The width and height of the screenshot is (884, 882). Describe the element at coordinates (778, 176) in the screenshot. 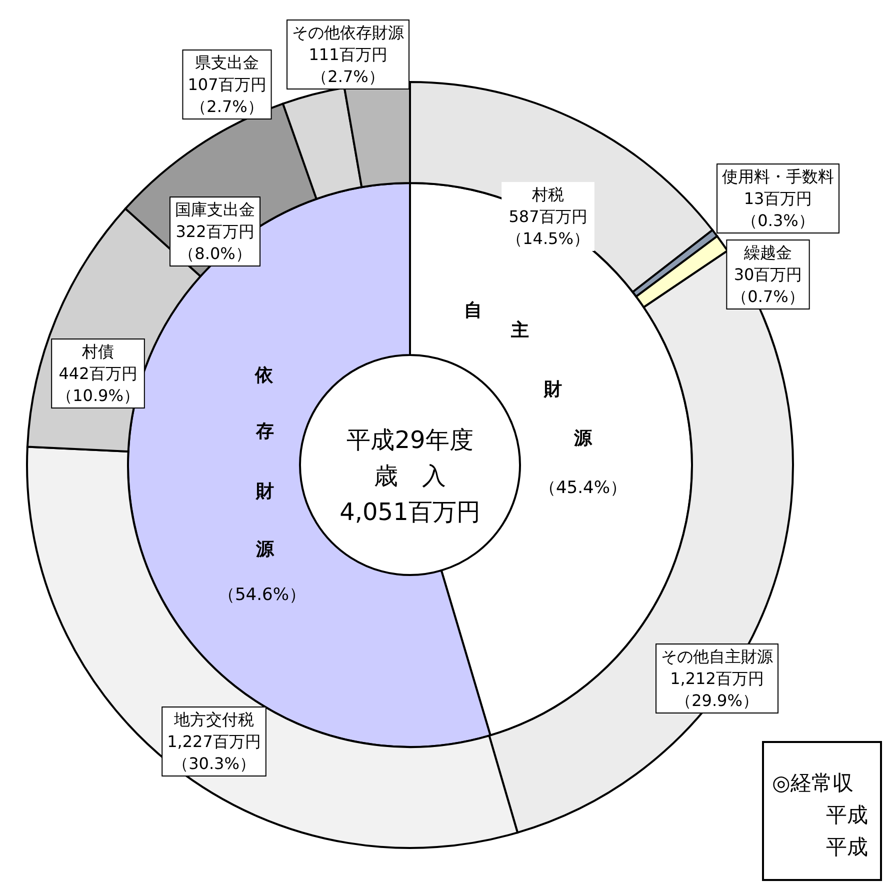

I see `slice-label: 使用料・手数料` at that location.